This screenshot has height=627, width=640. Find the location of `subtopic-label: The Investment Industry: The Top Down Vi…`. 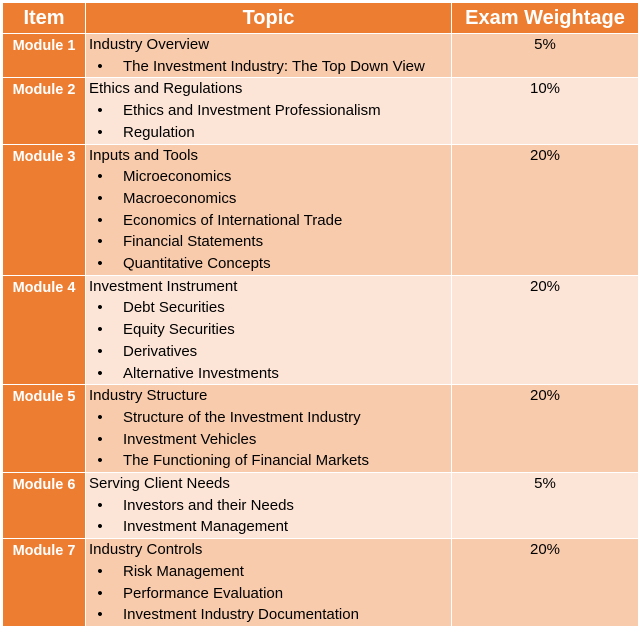

subtopic-label: The Investment Industry: The Top Down Vi… is located at coordinates (274, 66).